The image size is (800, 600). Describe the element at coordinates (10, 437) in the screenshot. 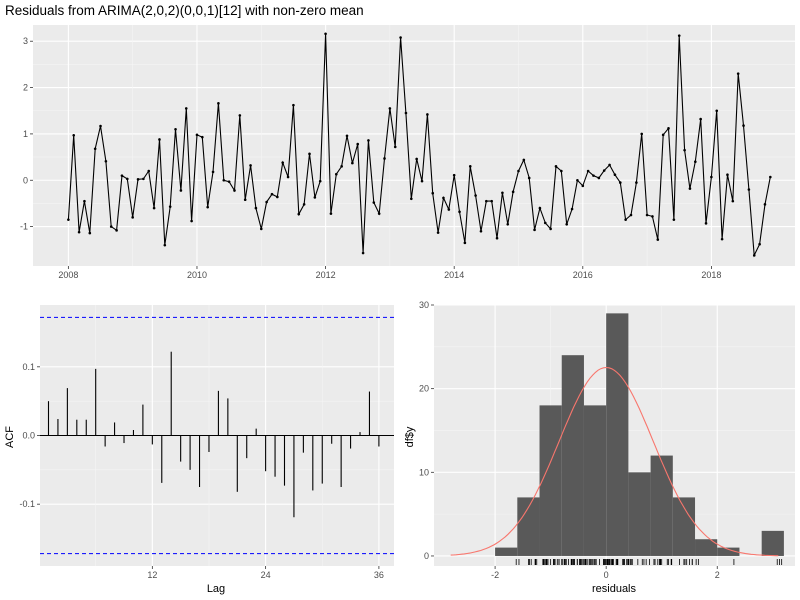

I see `acf-y-axis-title: ACF` at that location.